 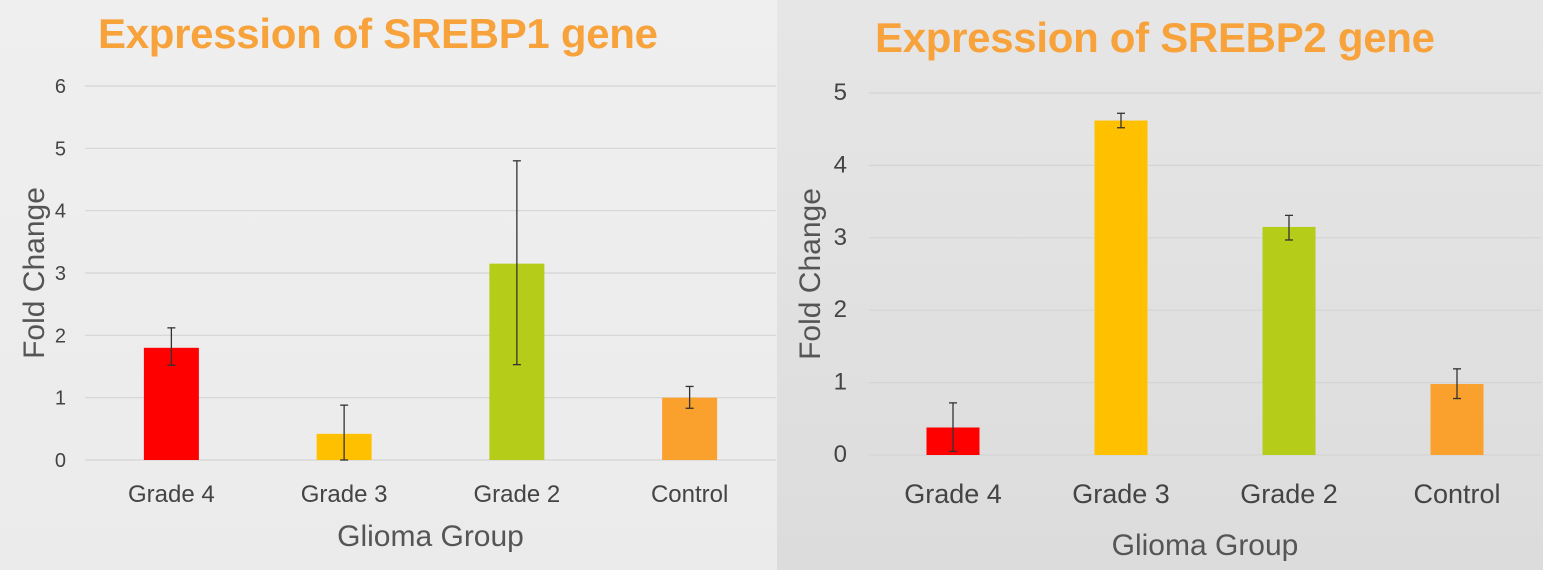 I want to click on chart-title: Expression of SREBP1 gene, so click(x=378, y=33).